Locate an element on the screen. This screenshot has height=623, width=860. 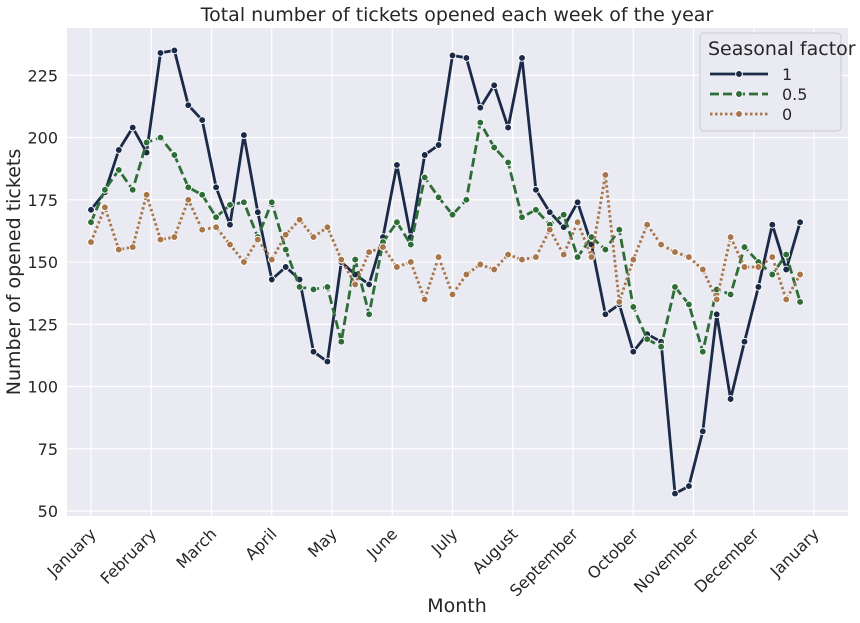
legend-title: Seasonal factor is located at coordinates (782, 49).